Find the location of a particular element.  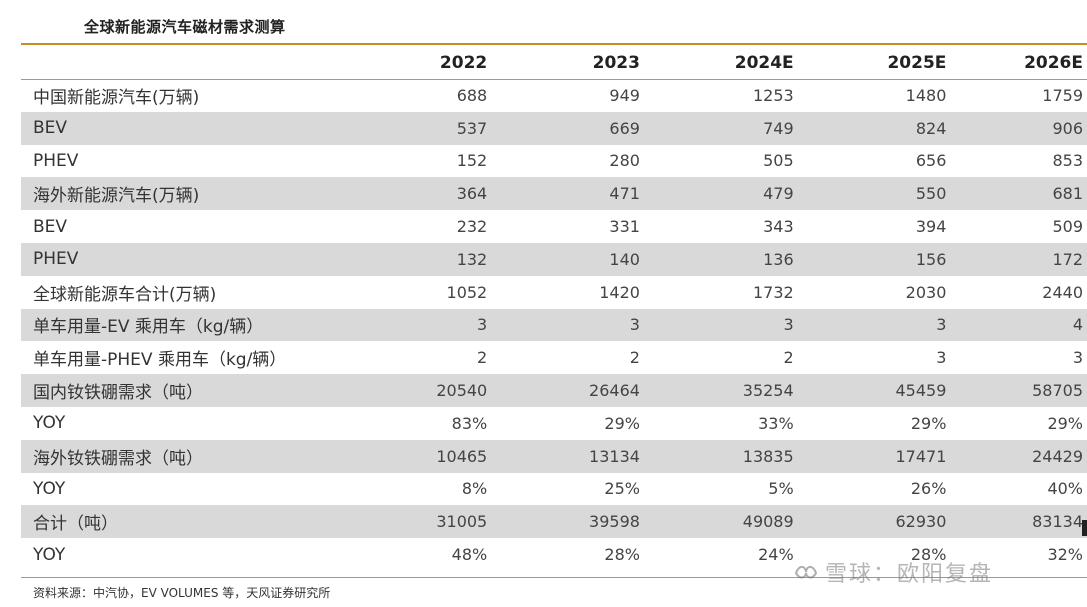

table-row: 单车用量-EV 乘用车（kg/辆） 3 3 3 3 4 is located at coordinates (554, 325).